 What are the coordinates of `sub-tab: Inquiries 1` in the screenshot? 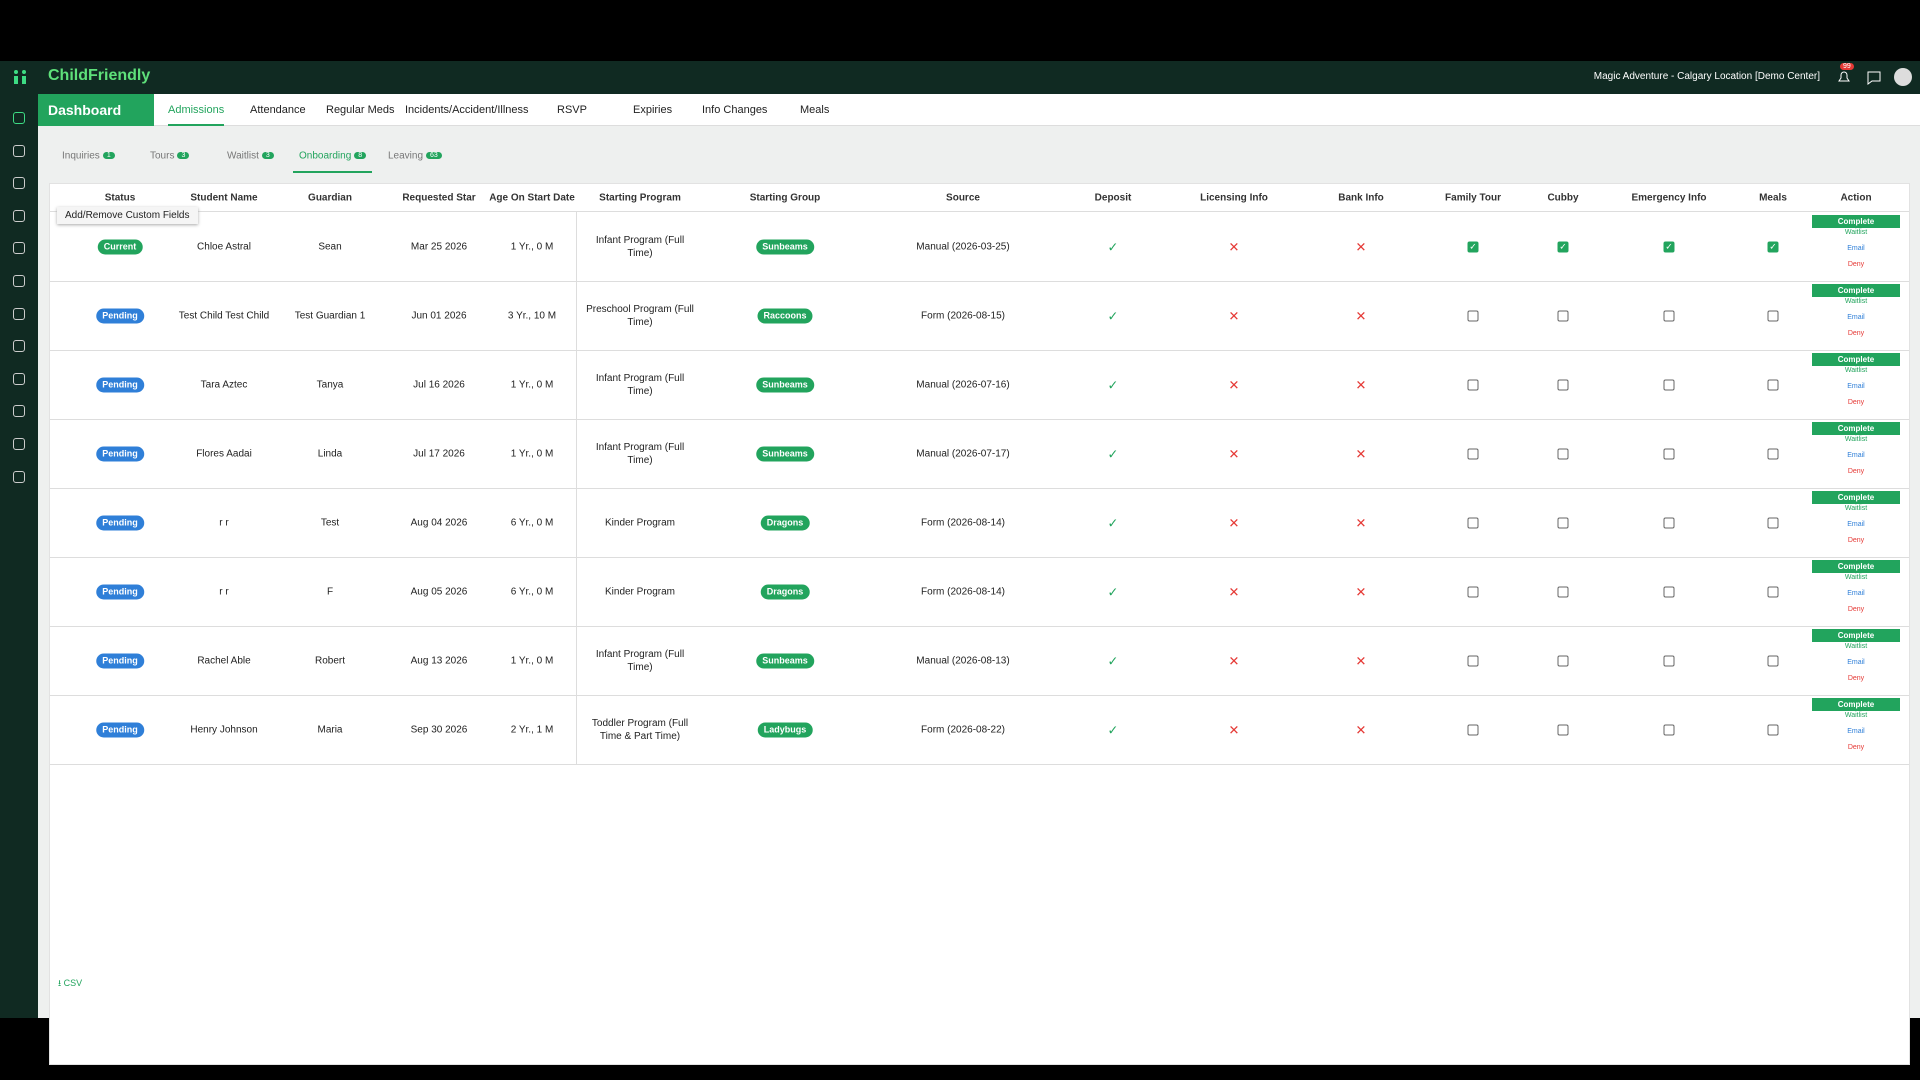 It's located at (88, 158).